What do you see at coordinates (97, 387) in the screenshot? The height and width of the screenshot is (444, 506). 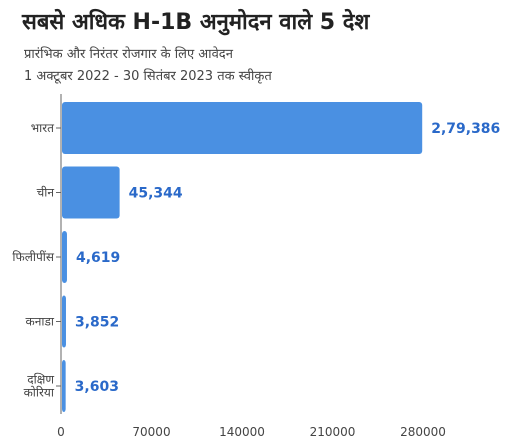 I see `value-label-4: 3,603` at bounding box center [97, 387].